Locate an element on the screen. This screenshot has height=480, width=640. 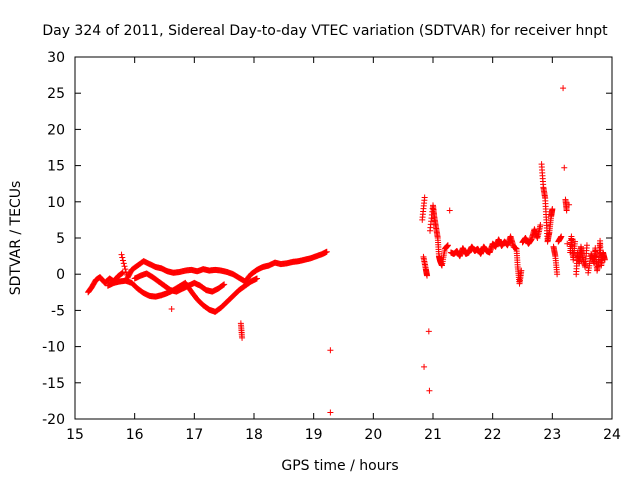
x-tick-label: 20 is located at coordinates (373, 435).